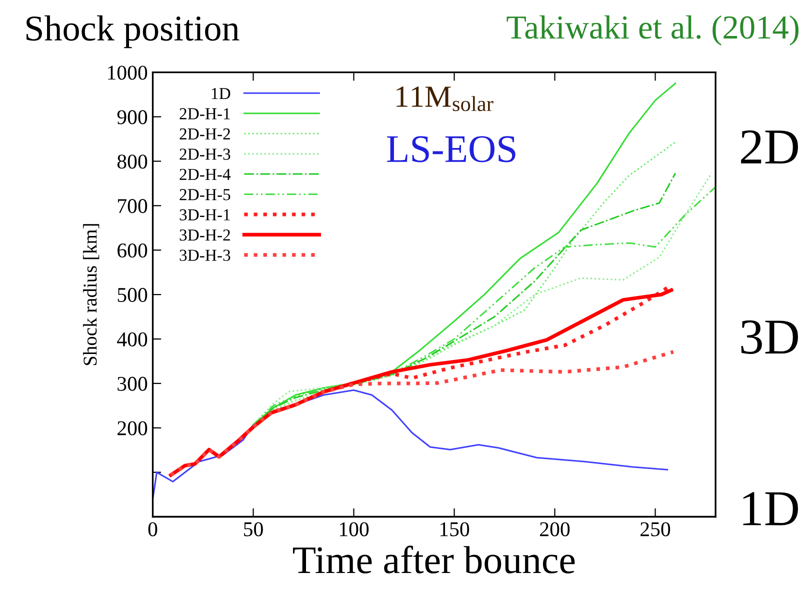 The image size is (804, 613). Describe the element at coordinates (132, 339) in the screenshot. I see `y-tick-label: 400` at that location.